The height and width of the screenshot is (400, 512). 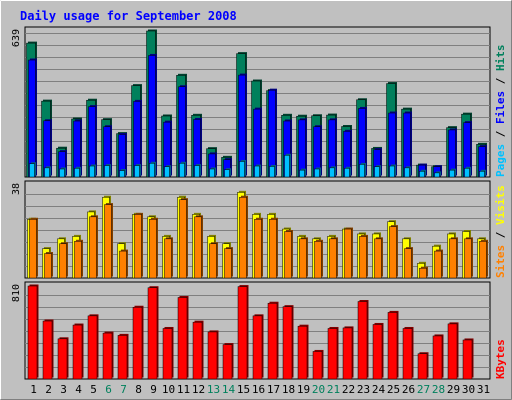 I want to click on right-label-part-3: /, so click(x=500, y=81).